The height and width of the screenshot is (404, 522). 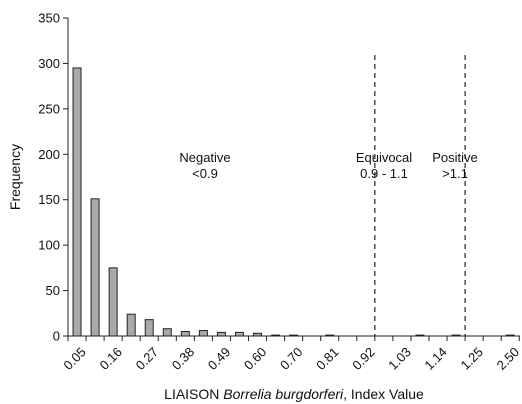 What do you see at coordinates (49, 18) in the screenshot?
I see `y-tick-label: 350` at bounding box center [49, 18].